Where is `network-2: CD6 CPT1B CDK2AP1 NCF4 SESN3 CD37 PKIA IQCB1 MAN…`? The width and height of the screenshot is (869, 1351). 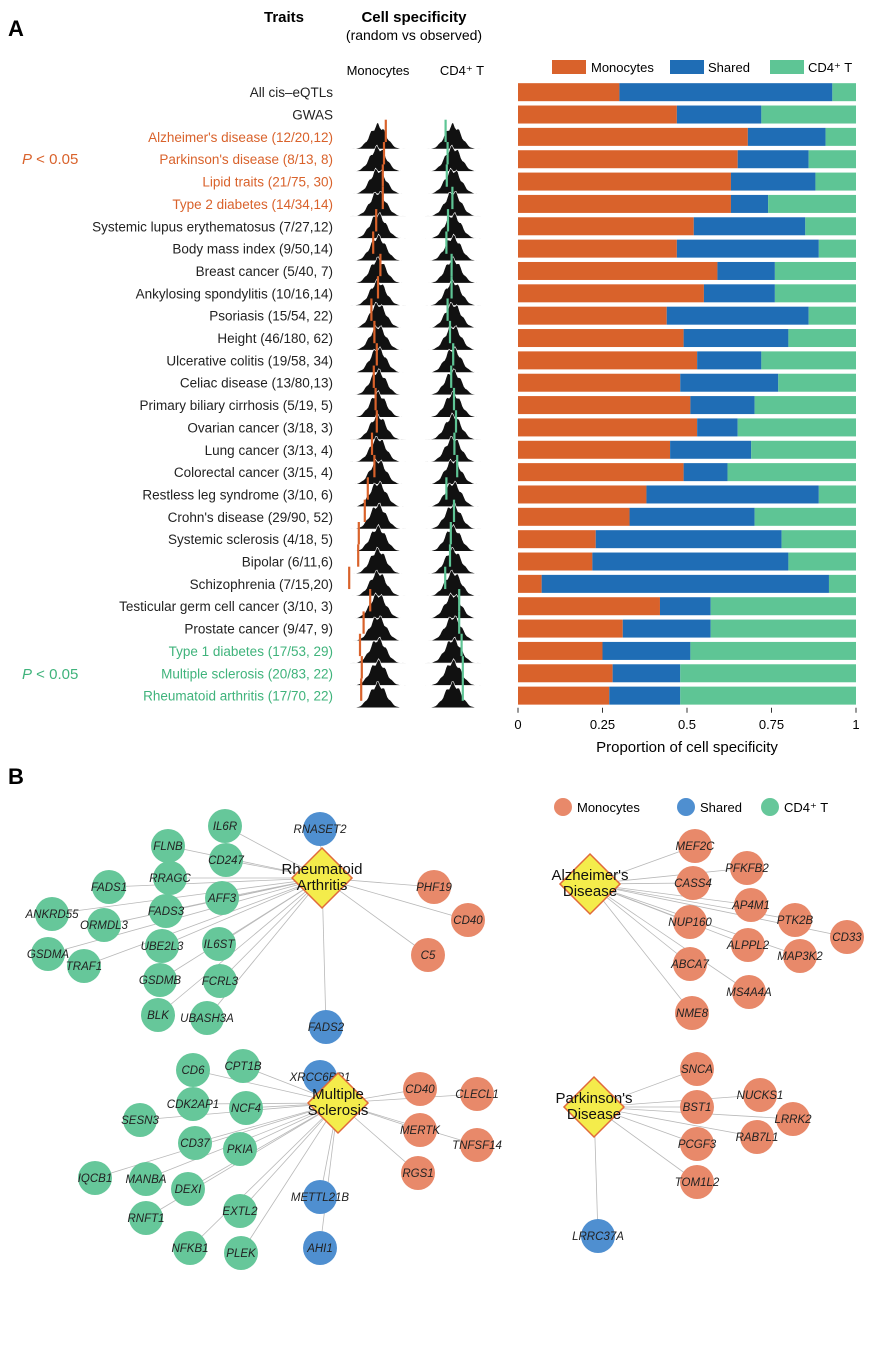
network-2: CD6 CPT1B CDK2AP1 NCF4 SESN3 CD37 PKIA IQCB1 MAN… is located at coordinates (290, 1159).